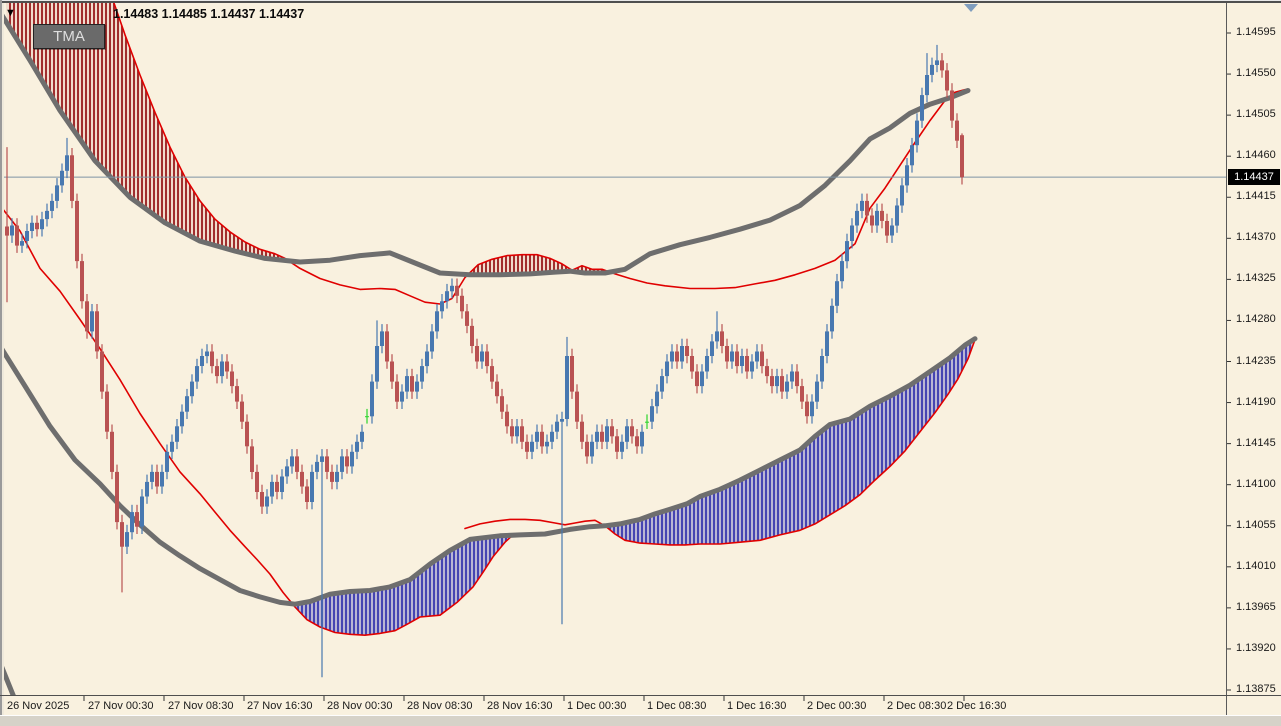  I want to click on current-price-badge: 1.14437, so click(1254, 177).